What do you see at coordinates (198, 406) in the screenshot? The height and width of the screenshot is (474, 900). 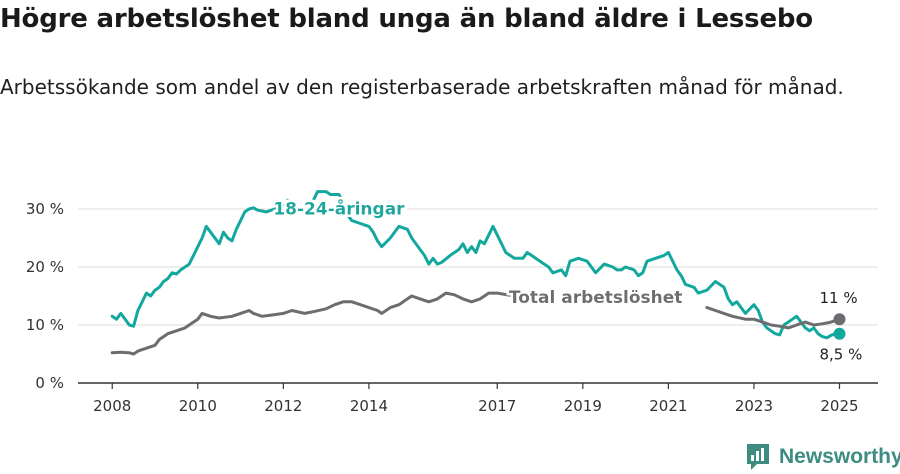 I see `x-tick-label: 2010` at bounding box center [198, 406].